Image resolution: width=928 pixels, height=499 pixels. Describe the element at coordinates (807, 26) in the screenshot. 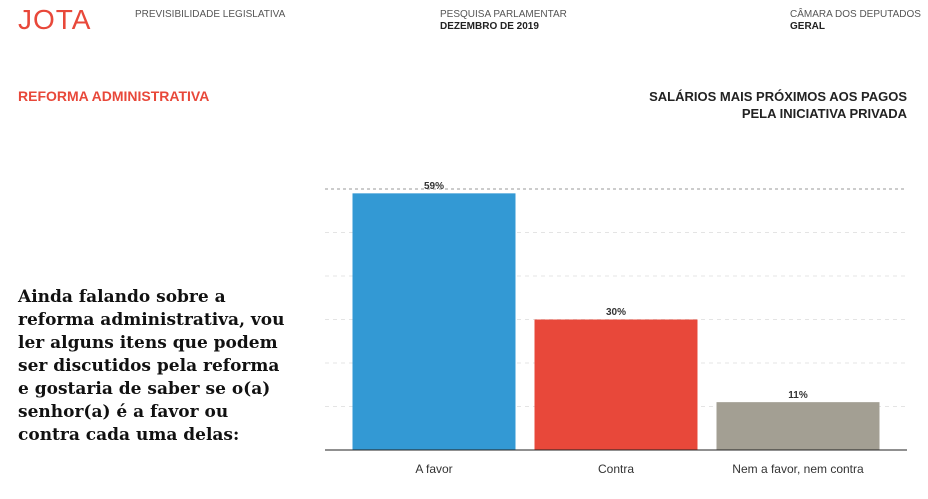

I see `scope: GERAL` at that location.